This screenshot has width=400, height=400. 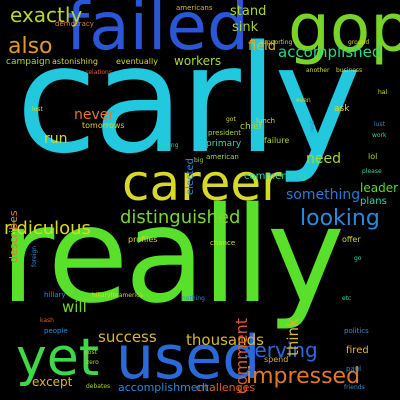 What do you see at coordinates (330, 52) in the screenshot?
I see `word-accomplished: accomplished` at bounding box center [330, 52].